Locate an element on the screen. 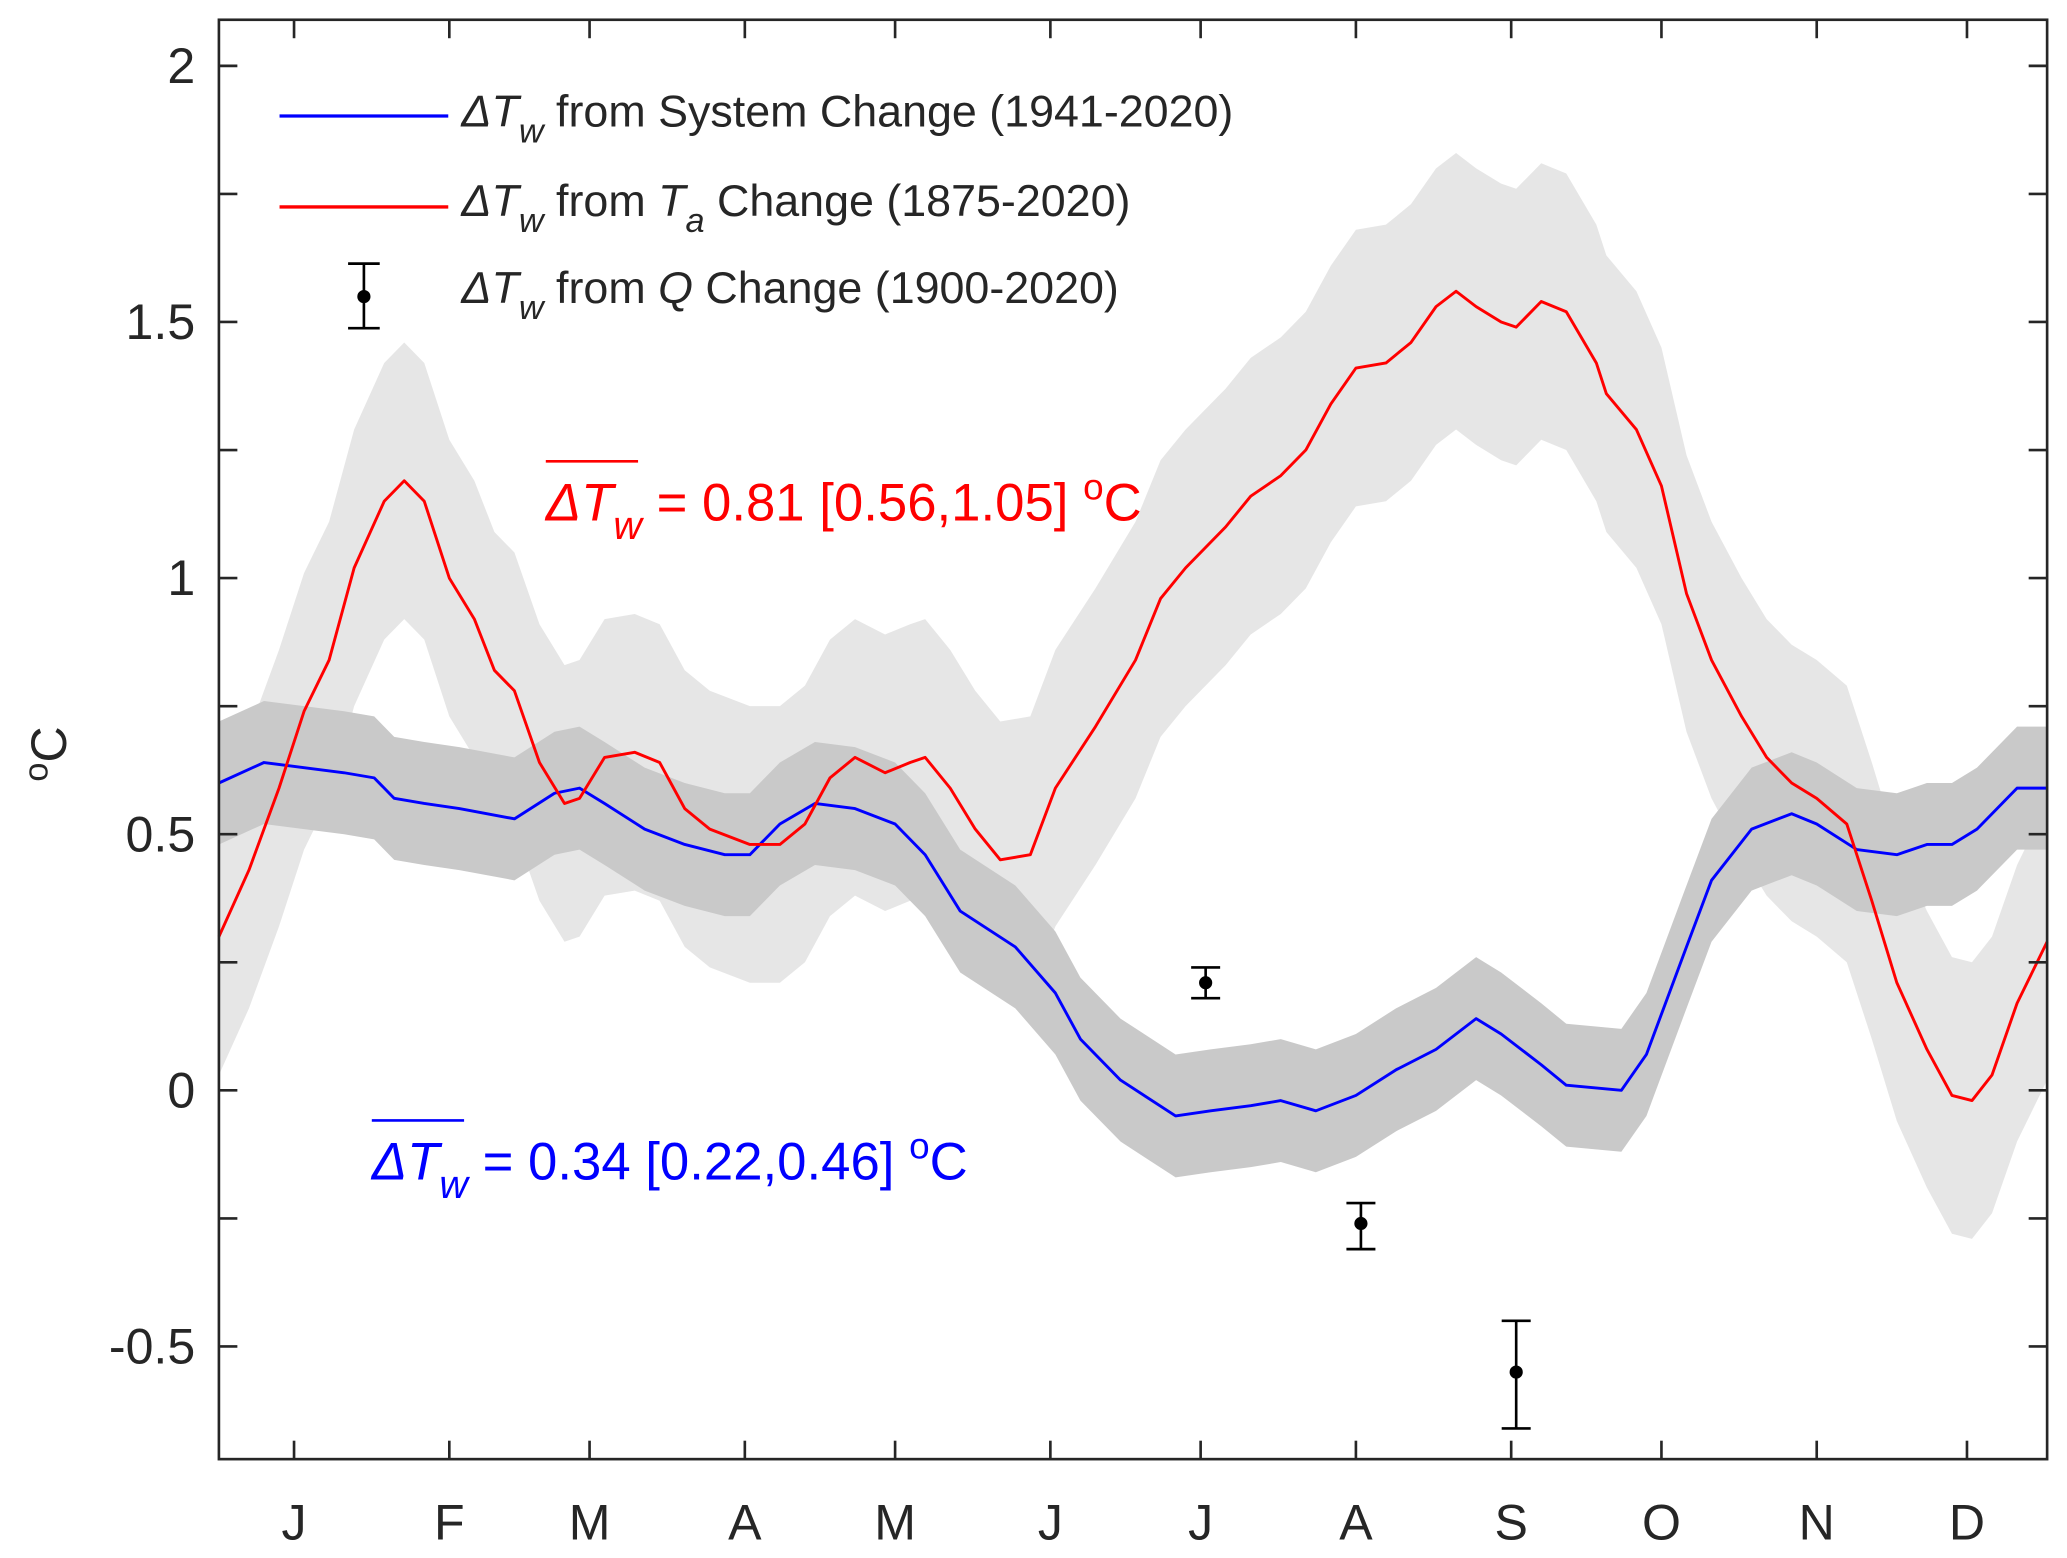 The height and width of the screenshot is (1558, 2067). svg-text: ΔTw = 0.34 [0.22,0.46] oC is located at coordinates (669, 1167).